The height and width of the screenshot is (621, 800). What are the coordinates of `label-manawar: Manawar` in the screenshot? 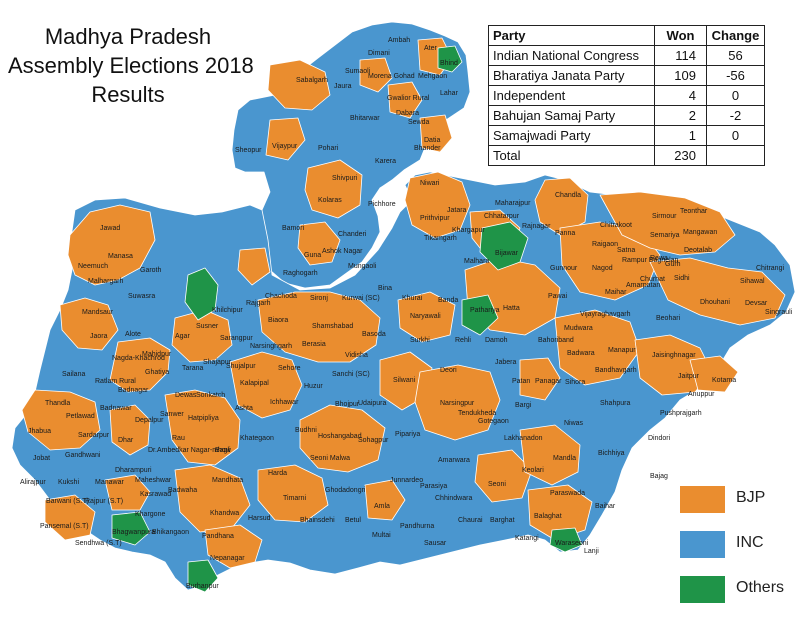 It's located at (109, 482).